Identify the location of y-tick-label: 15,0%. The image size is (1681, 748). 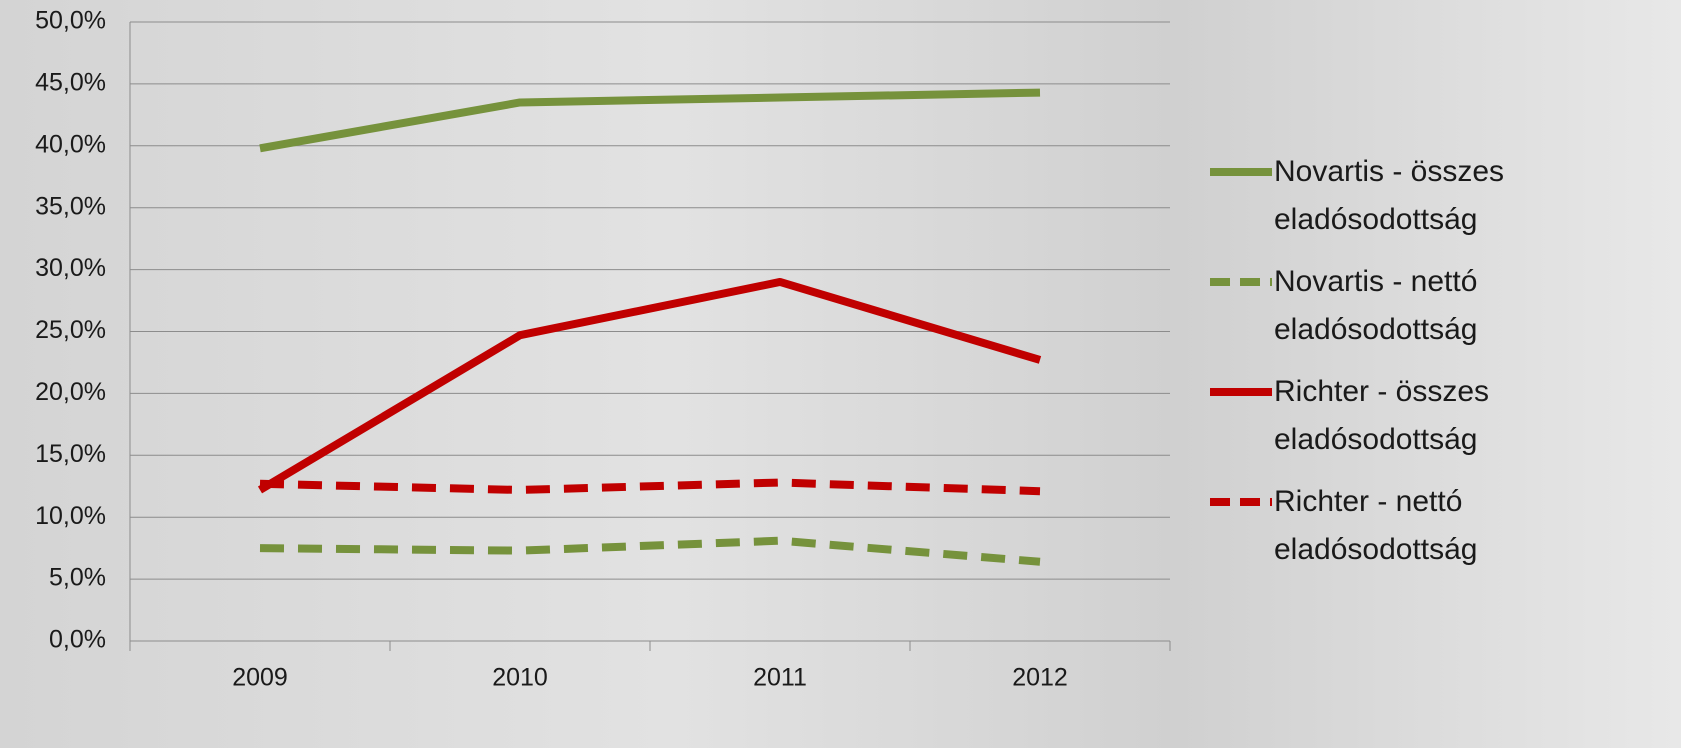
(70, 454).